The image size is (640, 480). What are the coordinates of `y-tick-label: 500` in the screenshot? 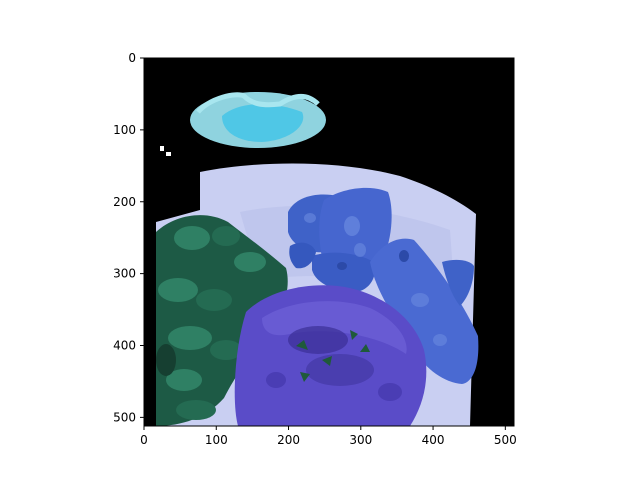 It's located at (124, 417).